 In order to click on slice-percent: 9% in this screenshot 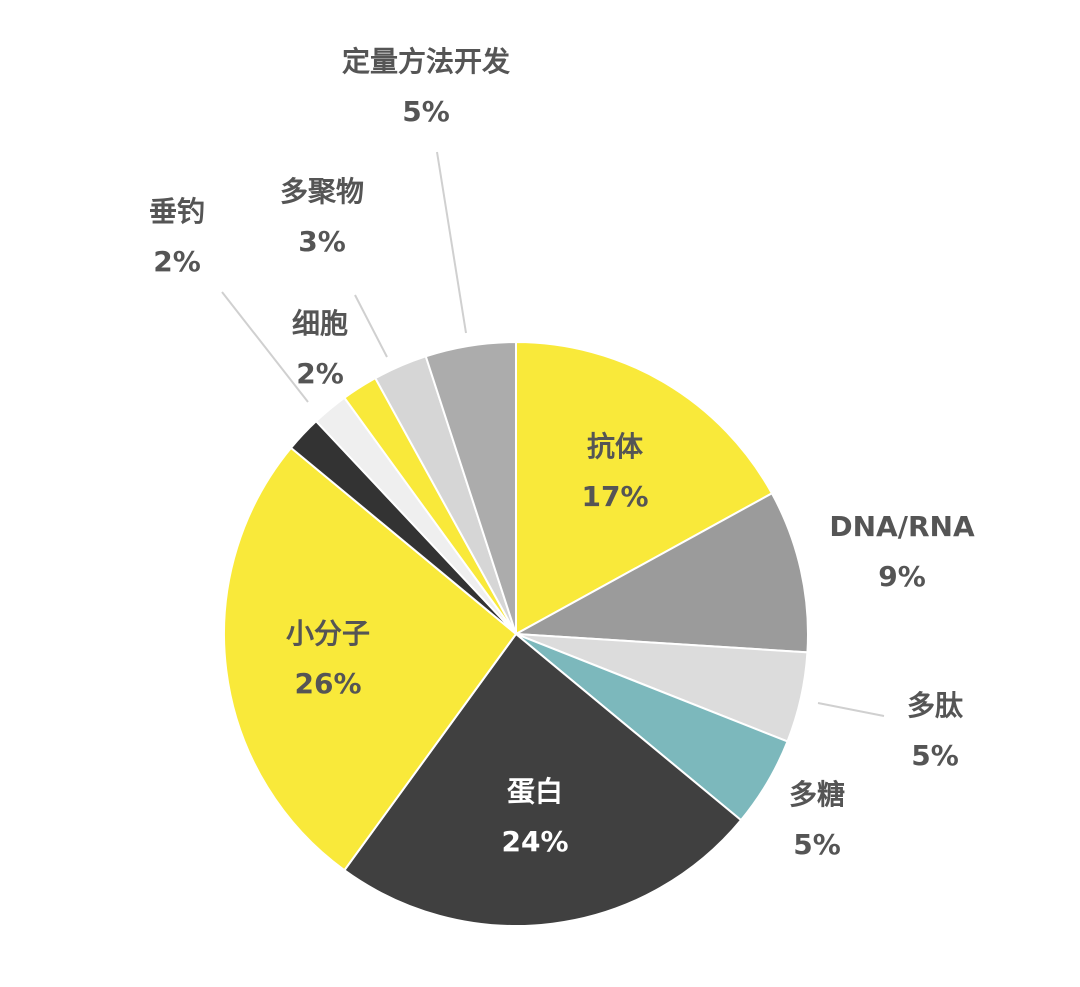, I will do `click(902, 576)`.